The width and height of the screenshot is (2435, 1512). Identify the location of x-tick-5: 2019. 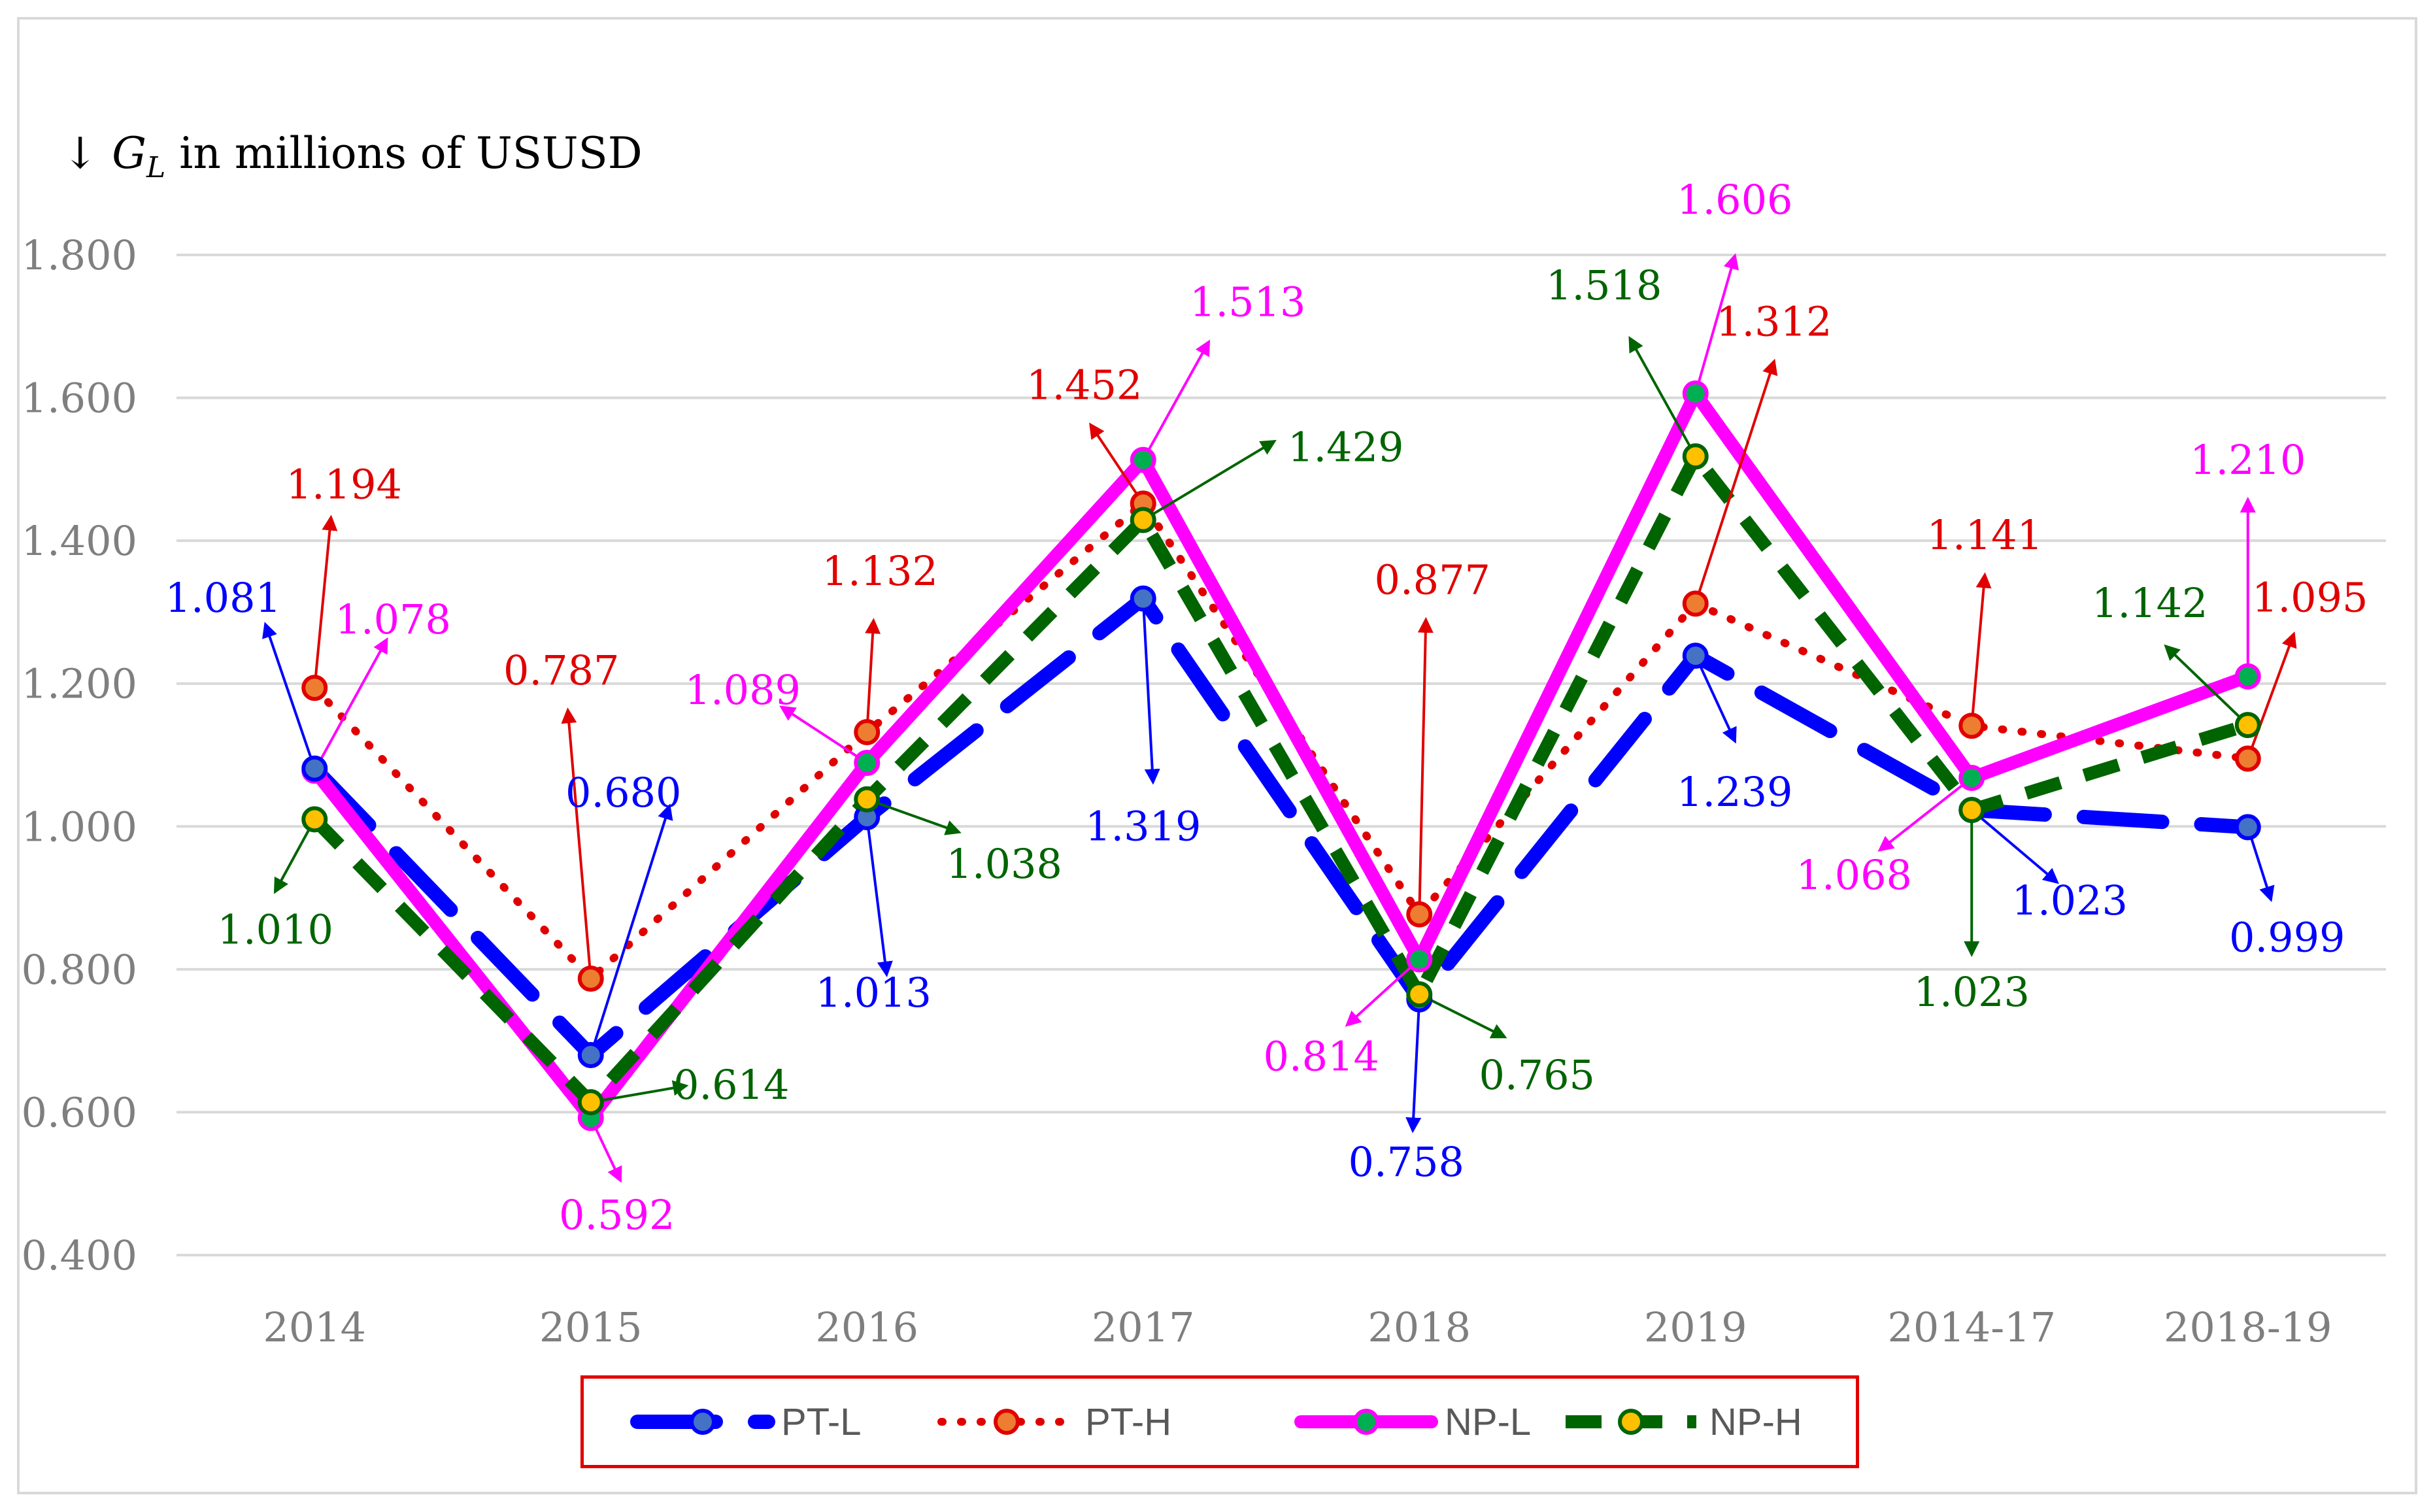
(1696, 1327).